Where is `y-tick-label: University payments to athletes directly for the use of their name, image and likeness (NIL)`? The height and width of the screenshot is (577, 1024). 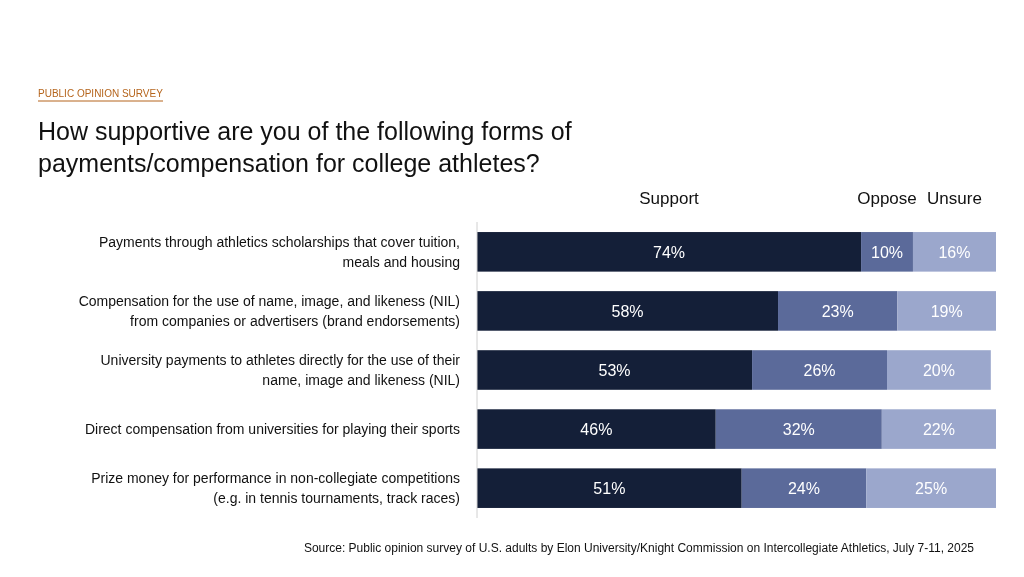
y-tick-label: University payments to athletes directly for the use of their name, image and likeness (NIL) is located at coordinates (280, 370).